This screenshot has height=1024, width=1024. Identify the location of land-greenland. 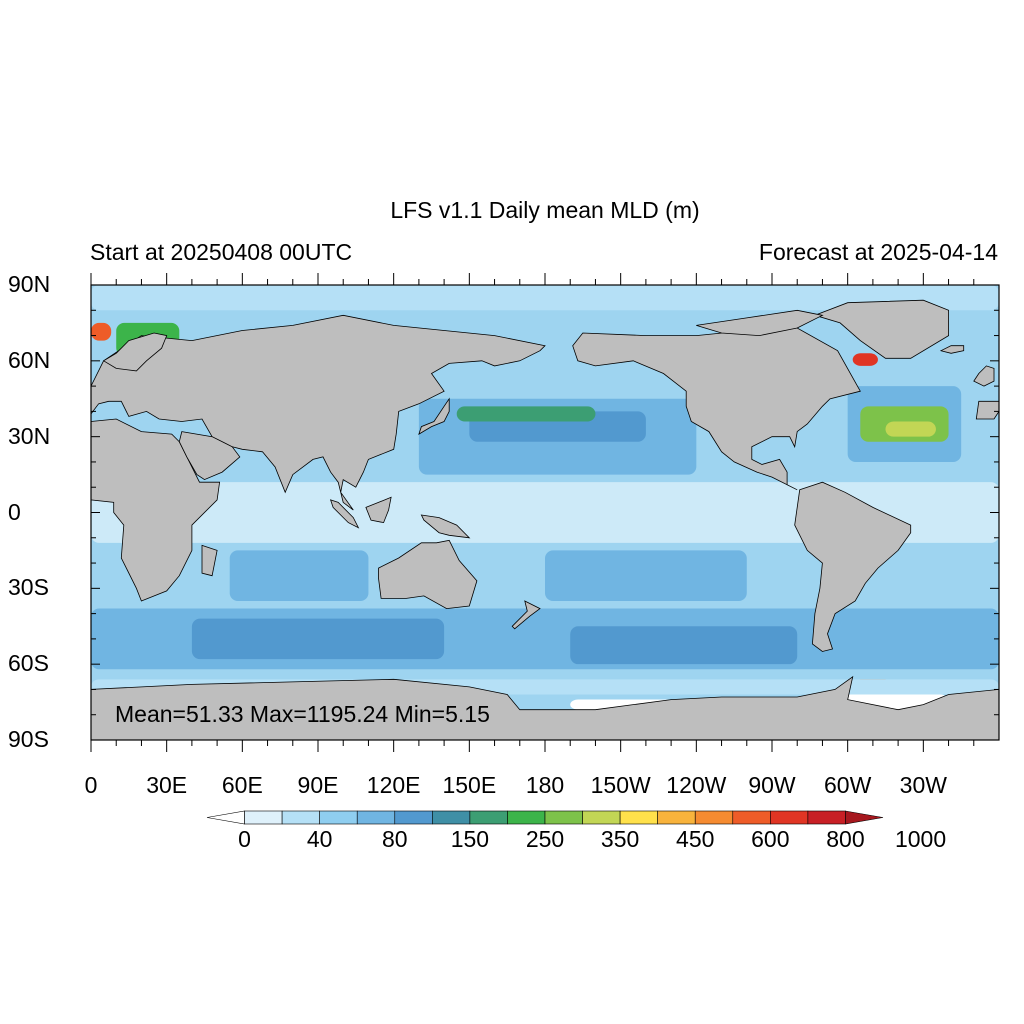
(881, 329).